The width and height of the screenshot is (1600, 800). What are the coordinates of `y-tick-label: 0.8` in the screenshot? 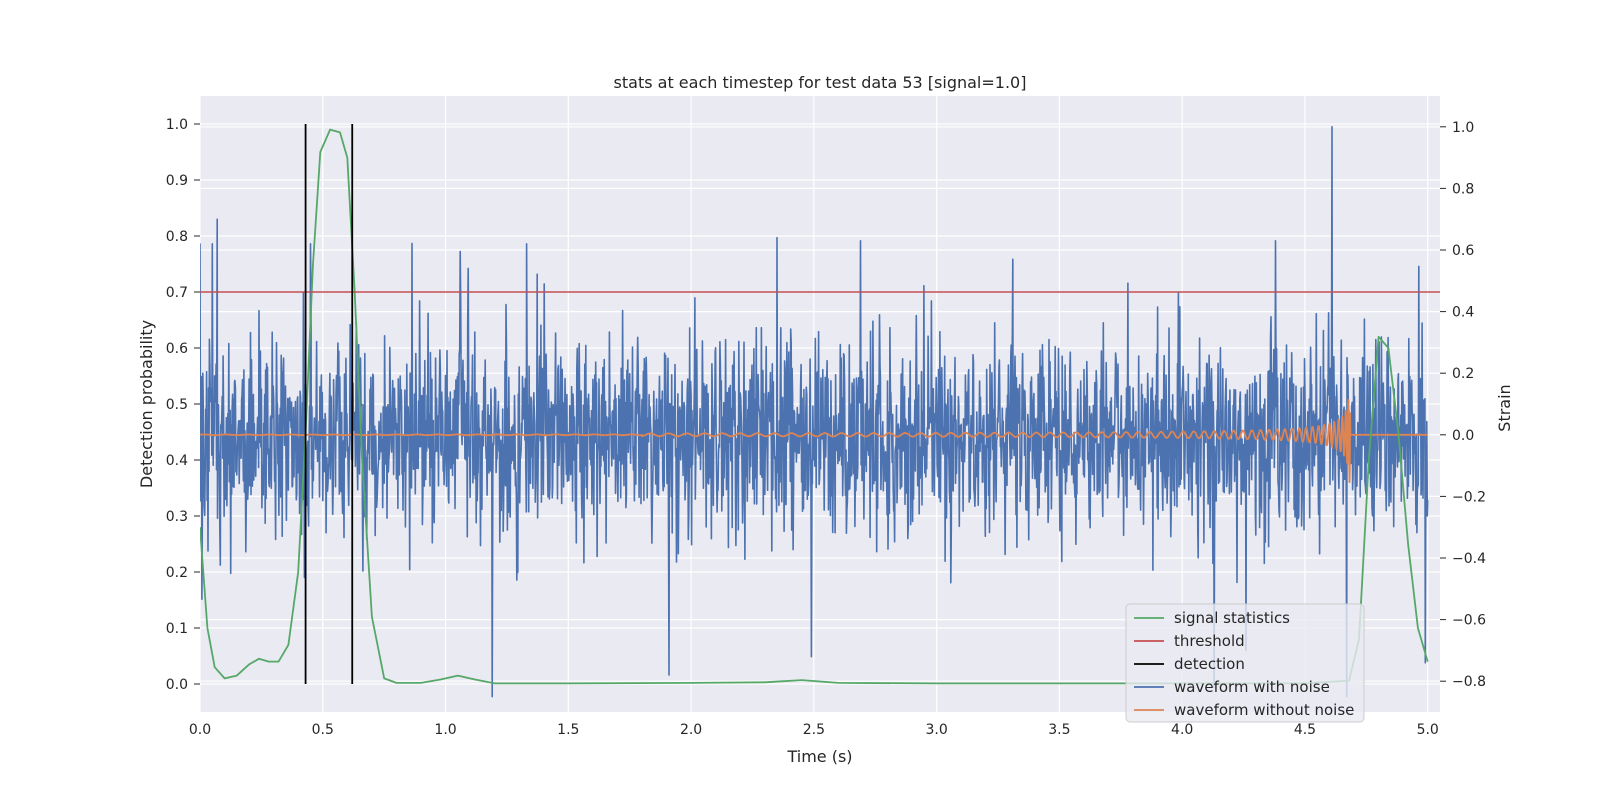 It's located at (177, 237).